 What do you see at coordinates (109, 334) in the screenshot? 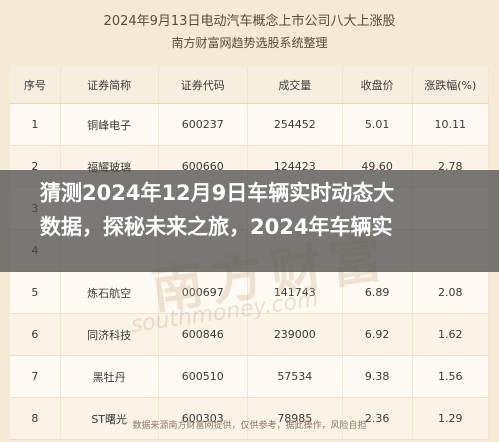
I see `table-cell: 同济科技` at bounding box center [109, 334].